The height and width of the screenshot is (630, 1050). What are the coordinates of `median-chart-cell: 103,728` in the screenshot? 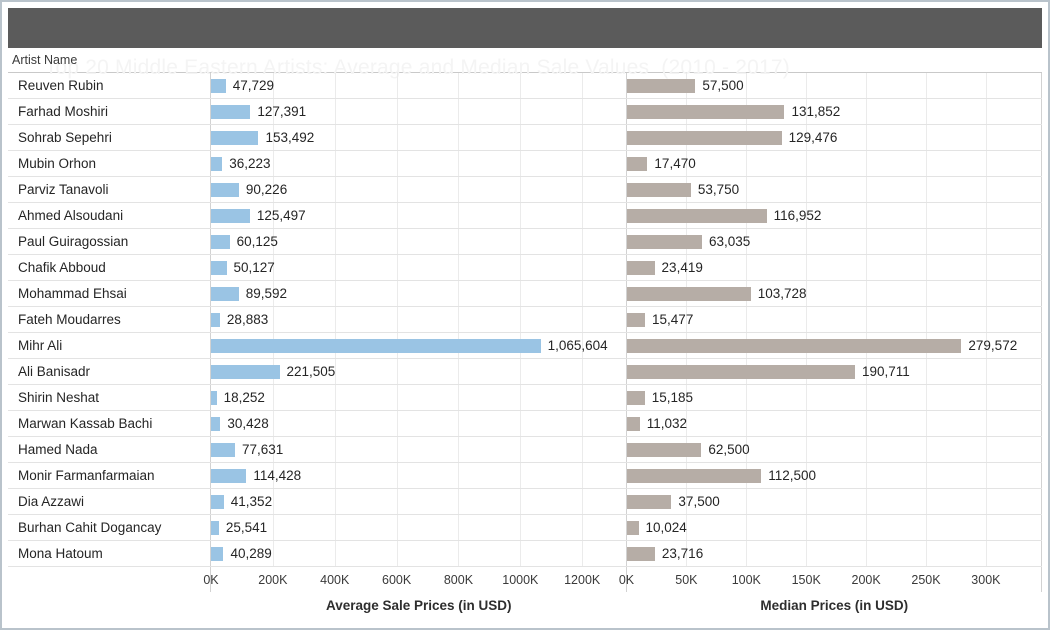 It's located at (834, 293).